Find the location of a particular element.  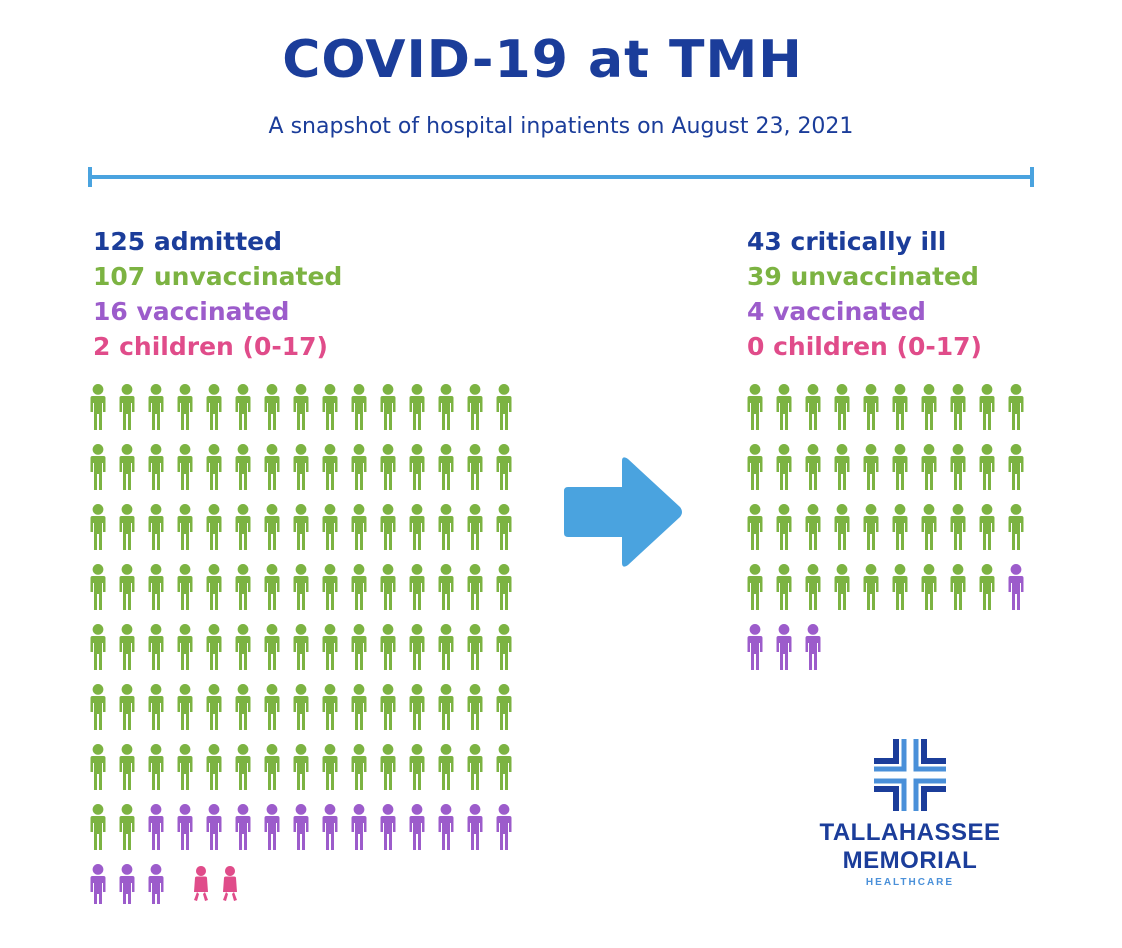

critical-icon-grid is located at coordinates (885, 527).